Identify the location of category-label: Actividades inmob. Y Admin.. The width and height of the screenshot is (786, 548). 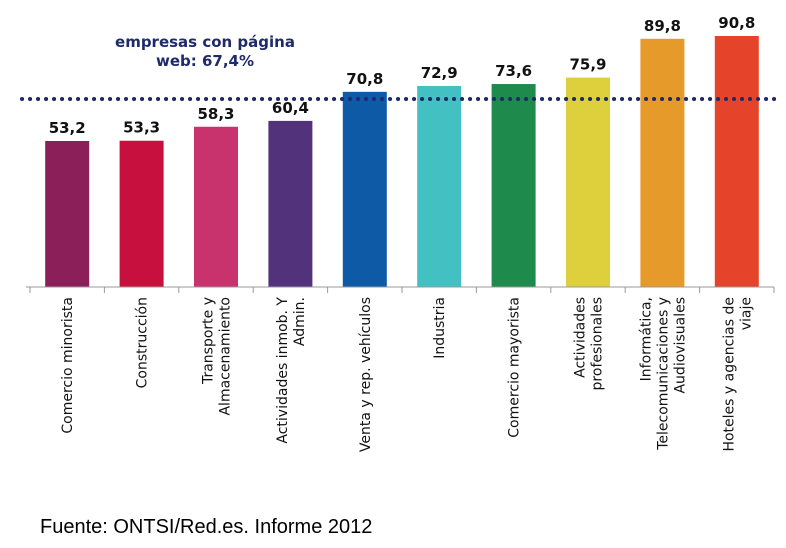
(291, 370).